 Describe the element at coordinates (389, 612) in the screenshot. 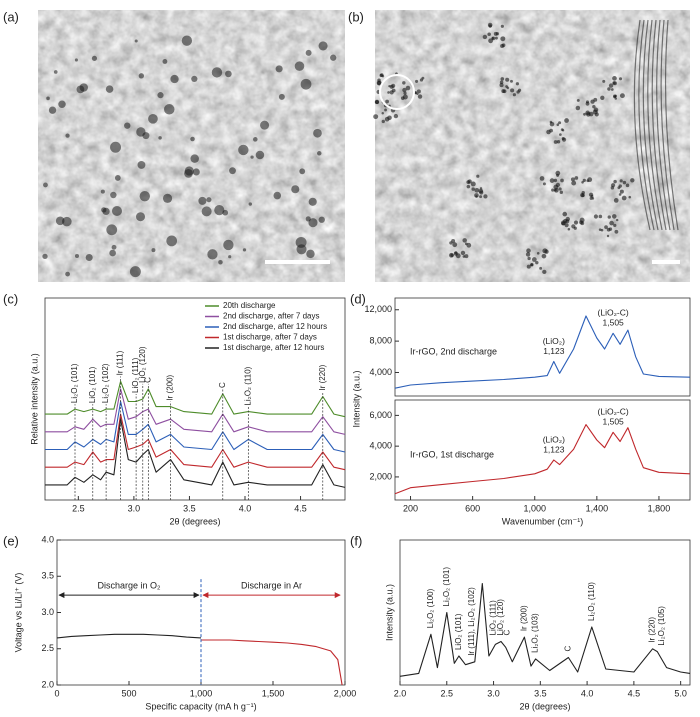

I see `y-axis-label: Intensity (a.u.)` at that location.